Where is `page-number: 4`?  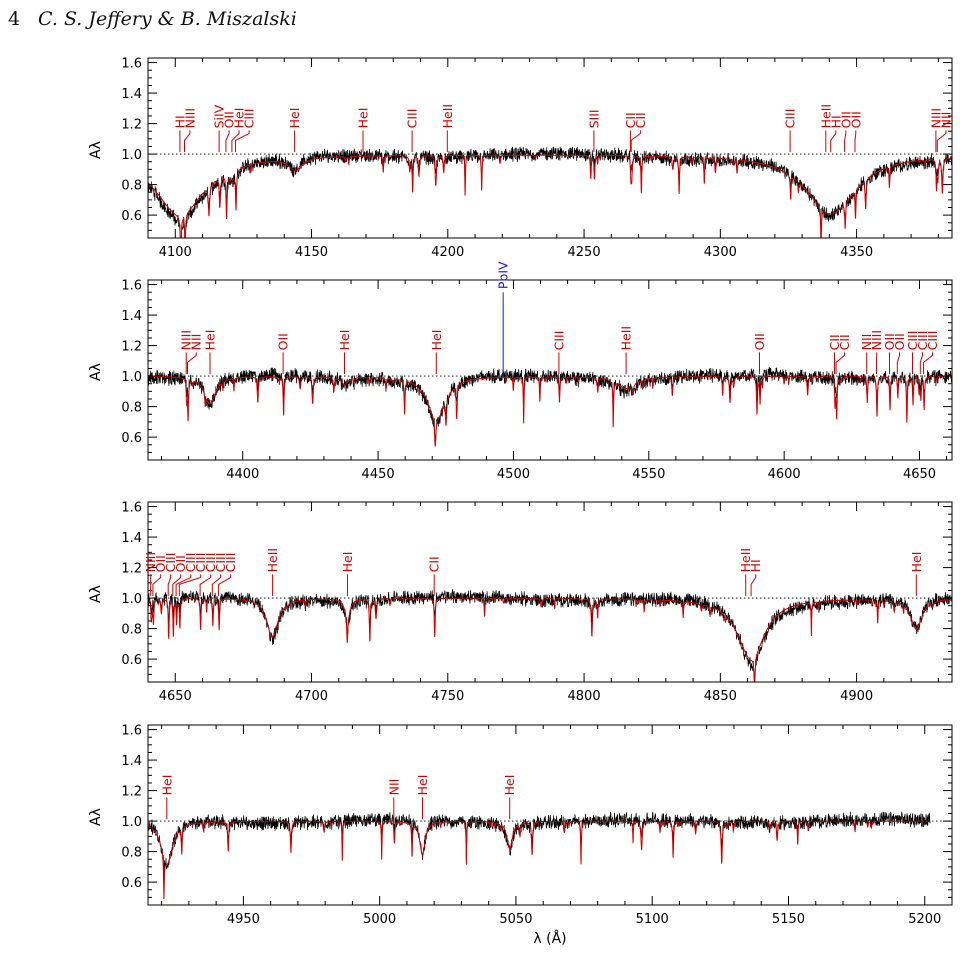 page-number: 4 is located at coordinates (14, 19).